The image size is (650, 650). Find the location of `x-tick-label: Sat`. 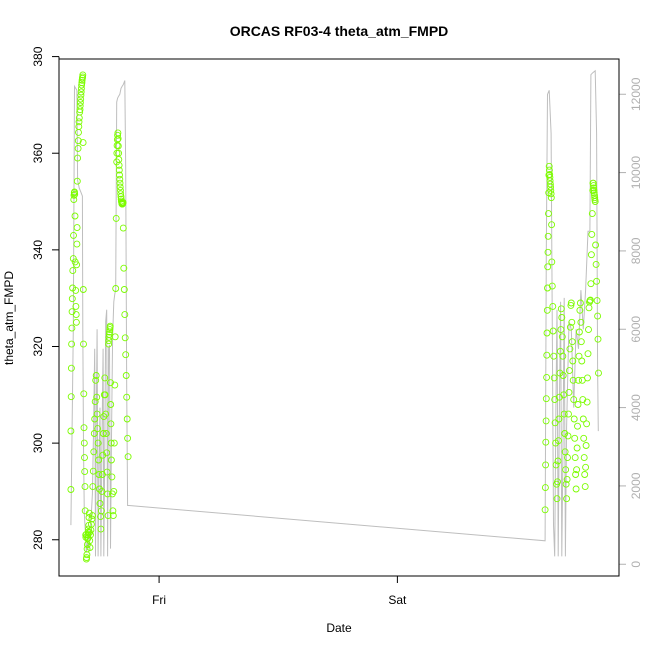

x-tick-label: Sat is located at coordinates (397, 600).